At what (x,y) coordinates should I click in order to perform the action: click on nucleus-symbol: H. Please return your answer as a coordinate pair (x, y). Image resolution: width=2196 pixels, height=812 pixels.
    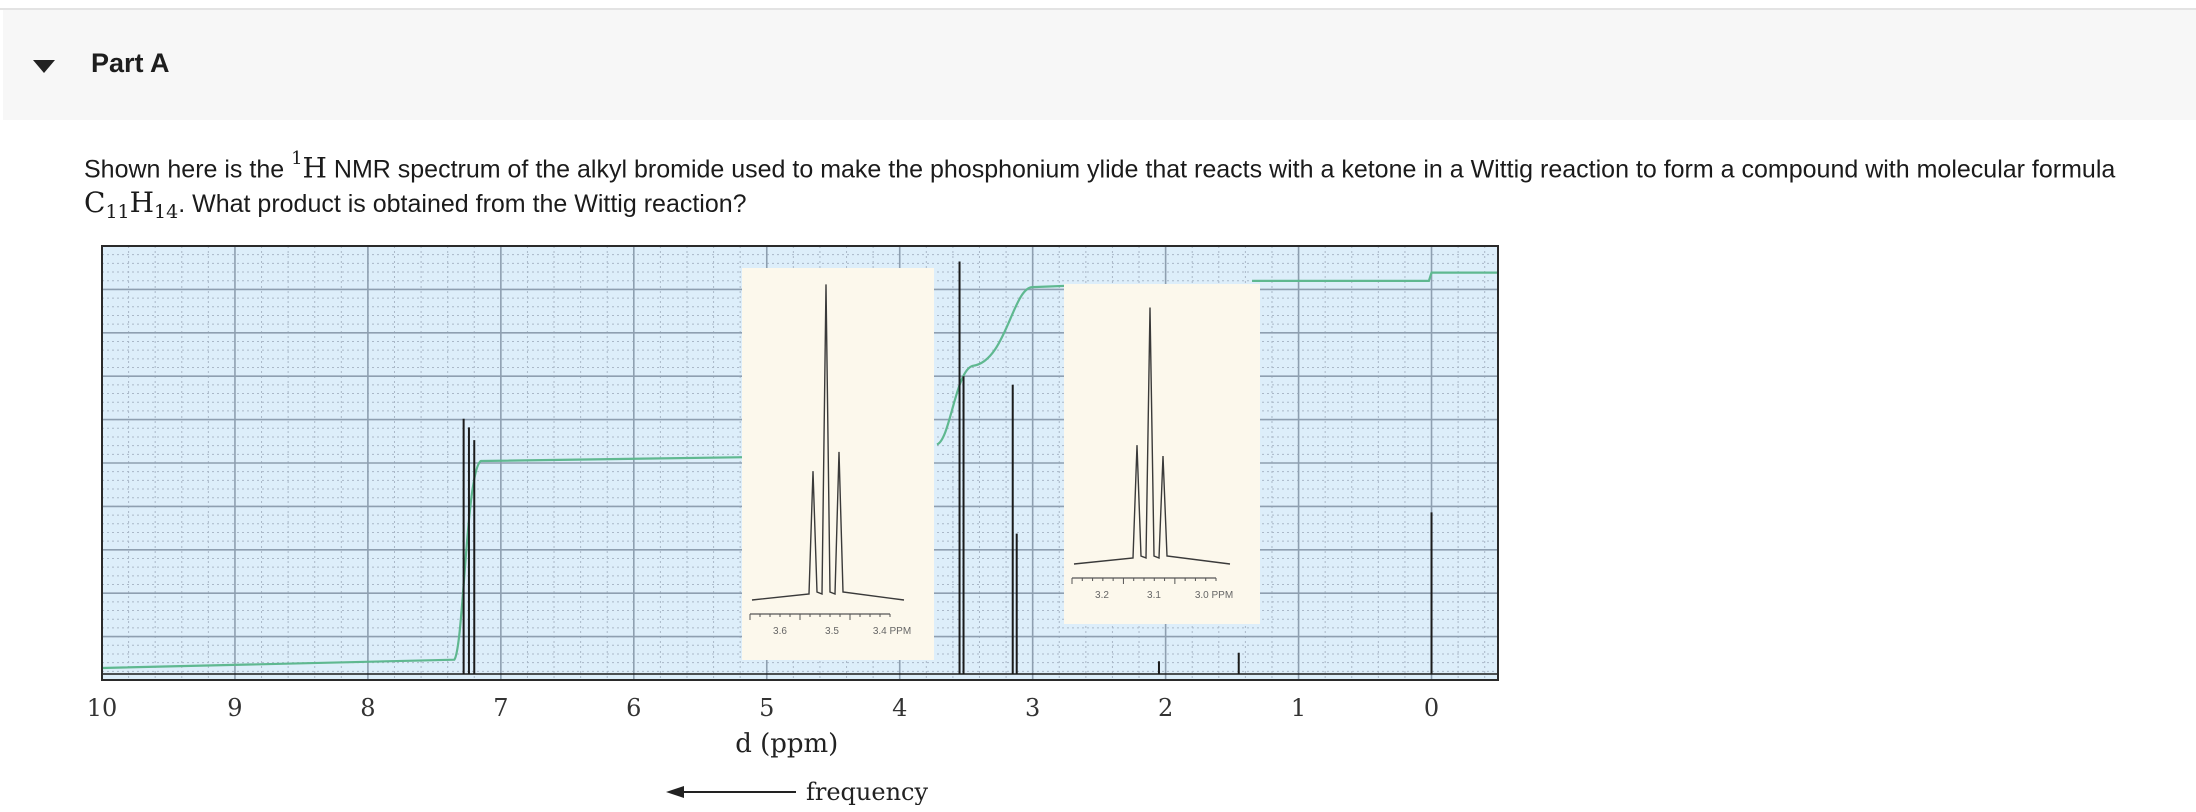
    Looking at the image, I should click on (314, 168).